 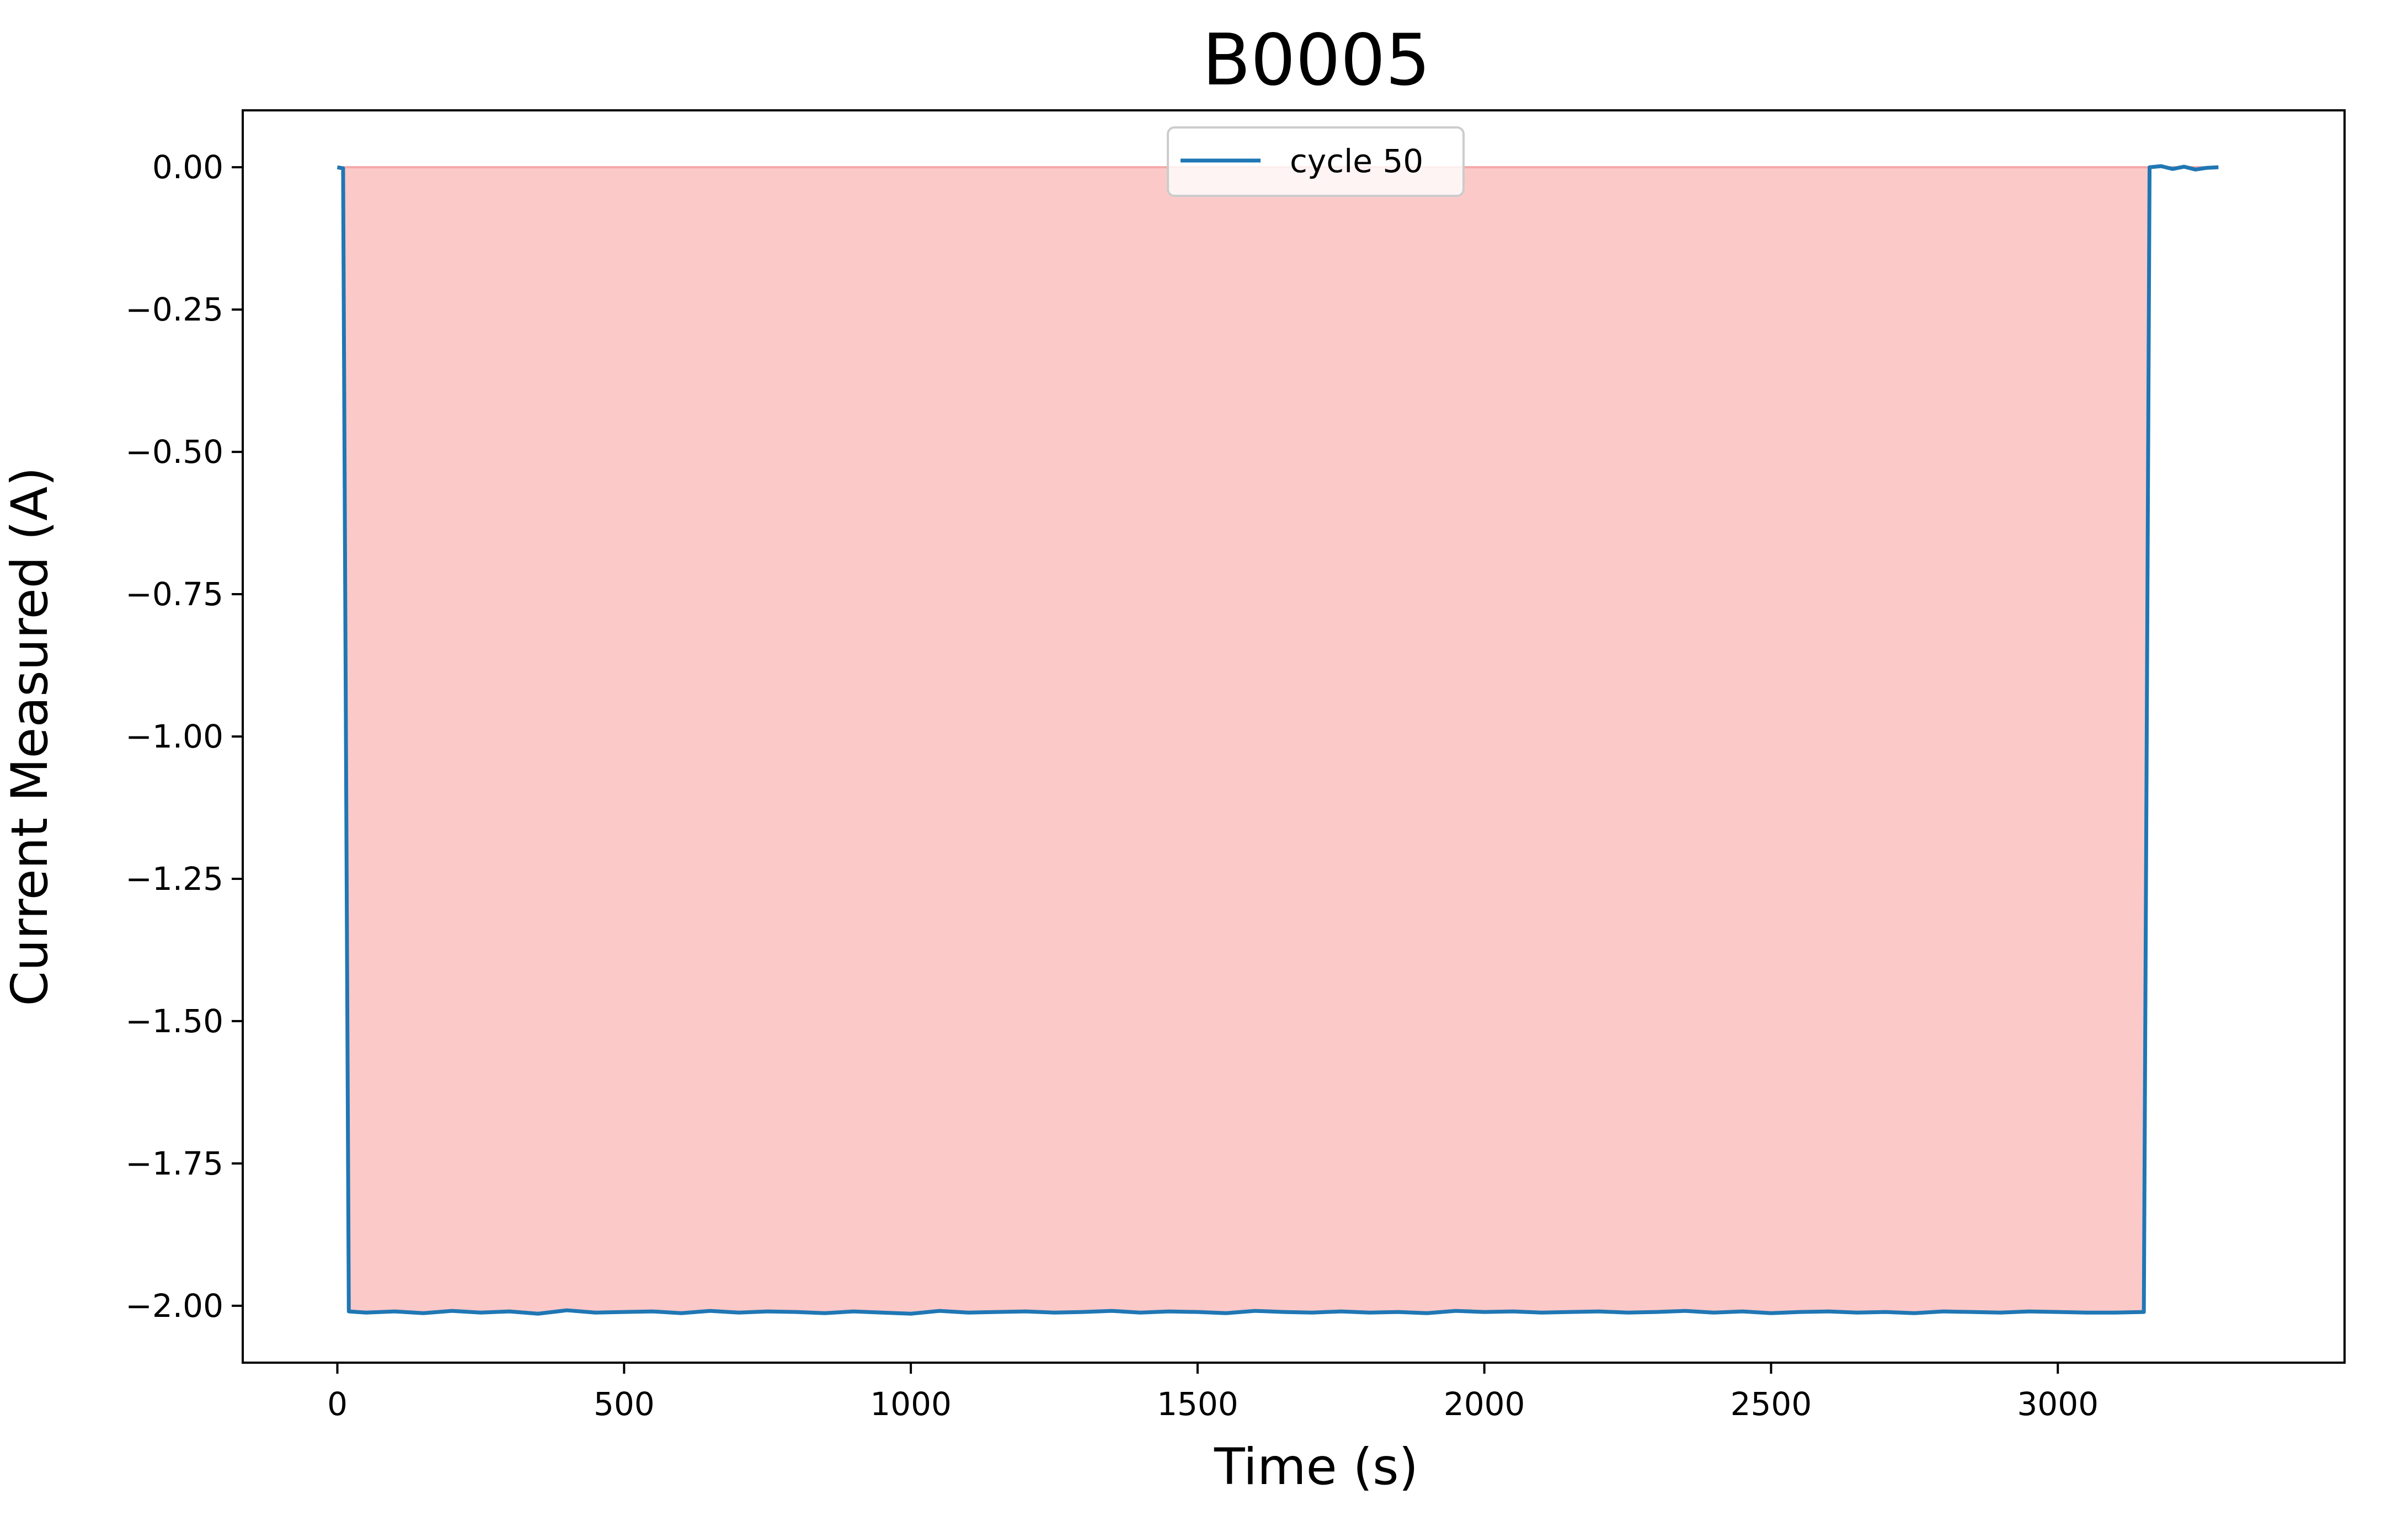 I want to click on x-tick-label: 2000, so click(x=1485, y=1404).